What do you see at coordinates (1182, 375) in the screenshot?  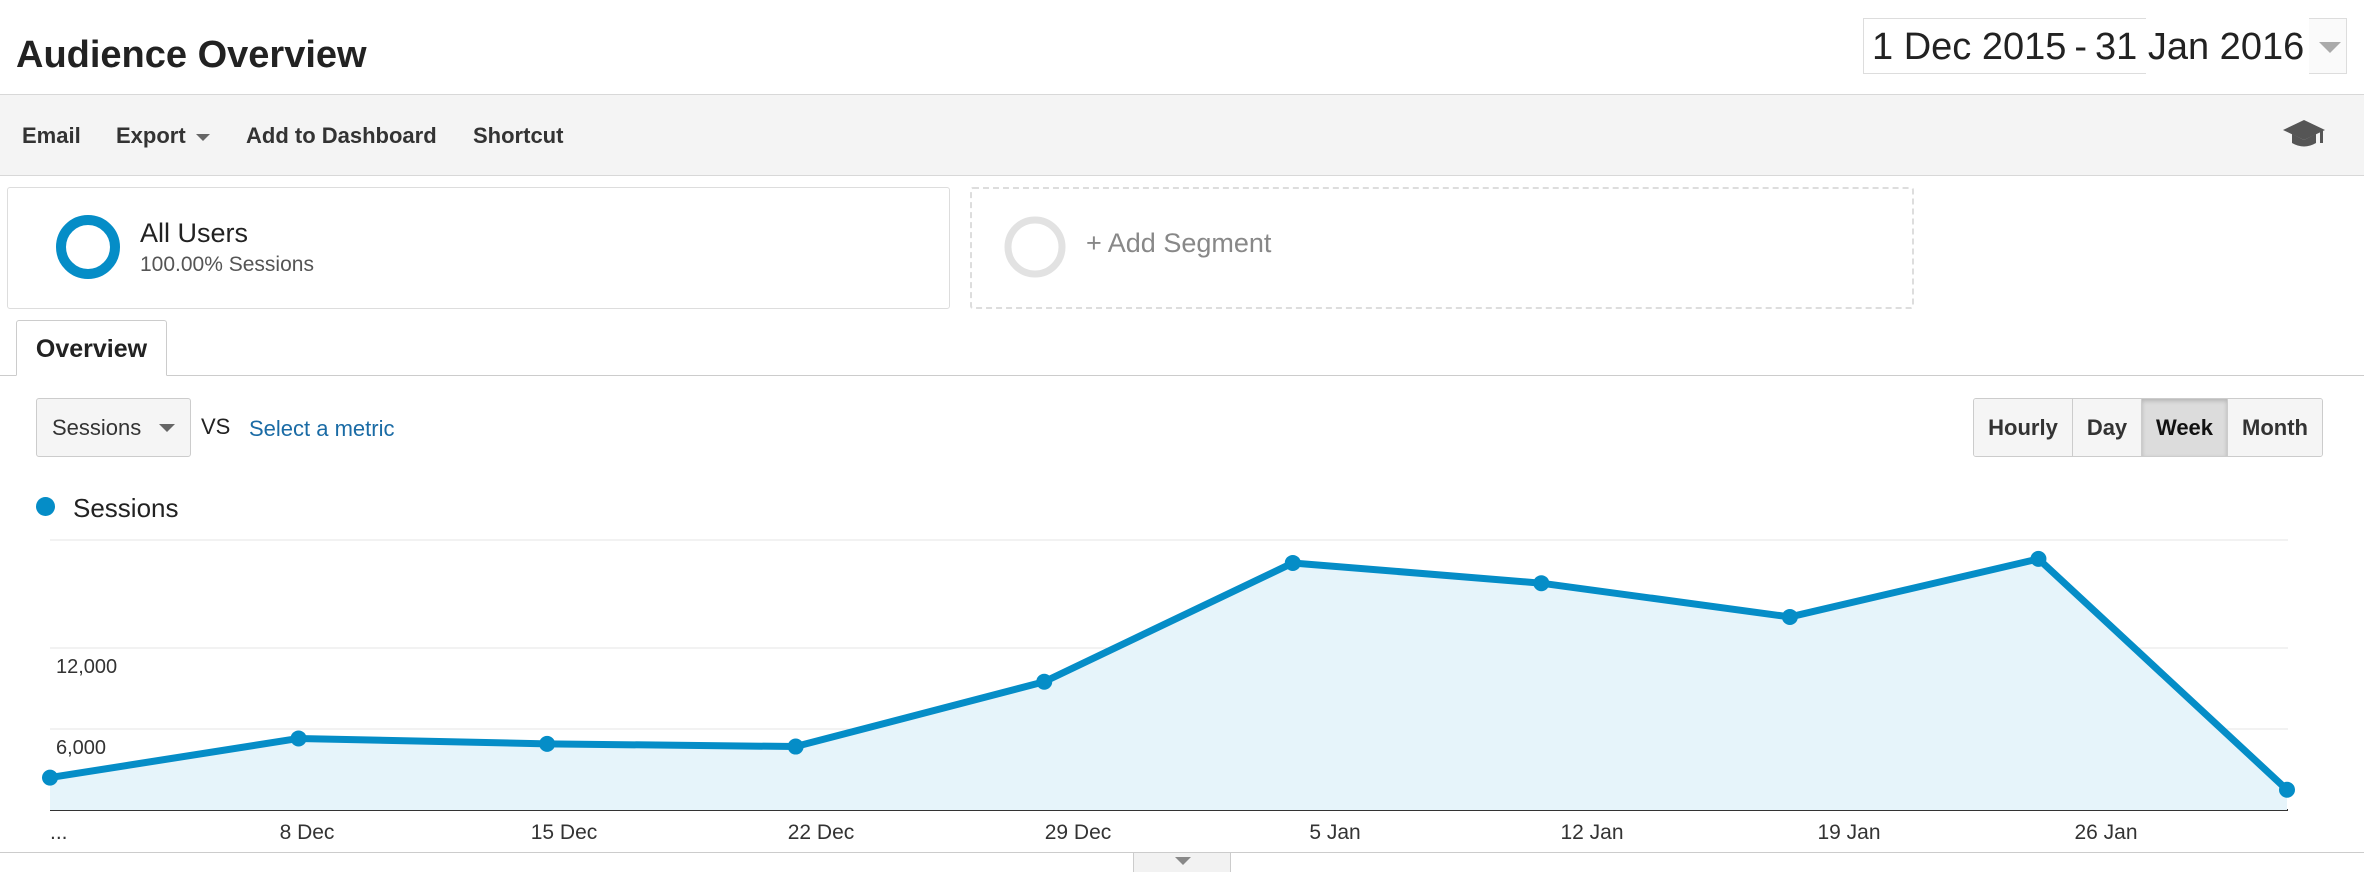 I see `tab-divider` at bounding box center [1182, 375].